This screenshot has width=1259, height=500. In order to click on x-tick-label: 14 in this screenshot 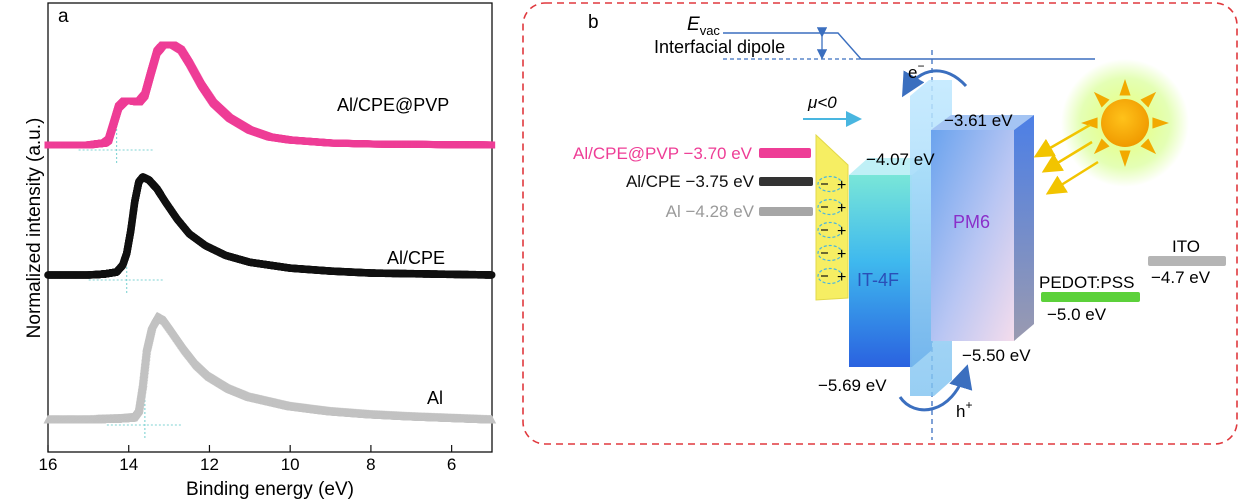, I will do `click(128, 464)`.